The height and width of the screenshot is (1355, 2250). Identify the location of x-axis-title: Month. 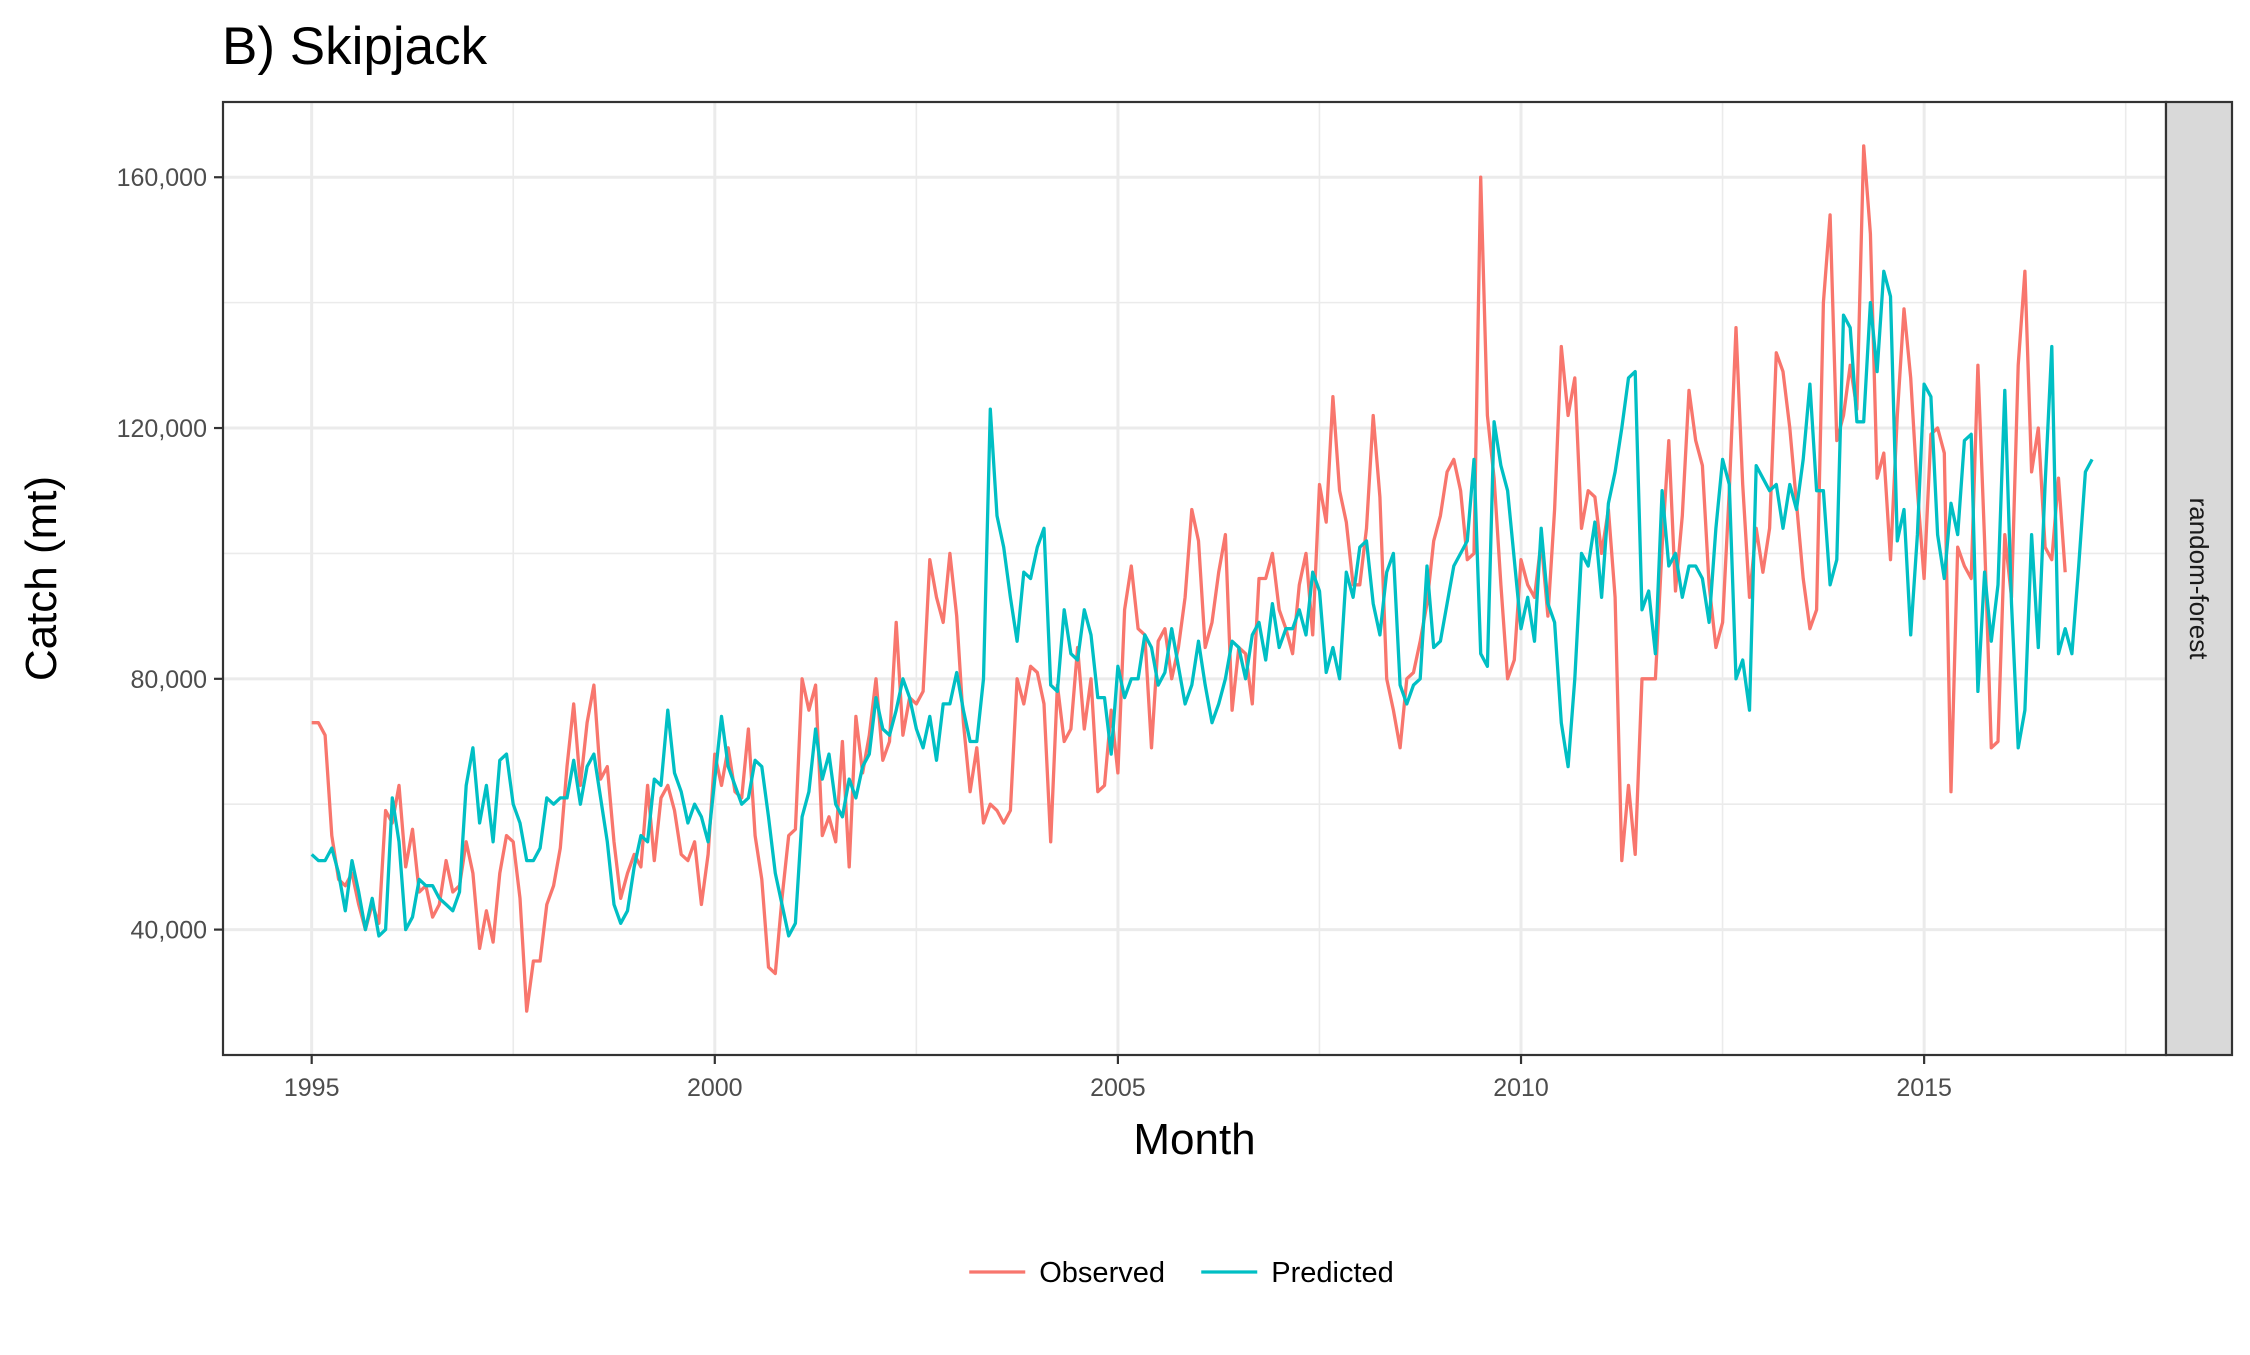
(1194, 1139).